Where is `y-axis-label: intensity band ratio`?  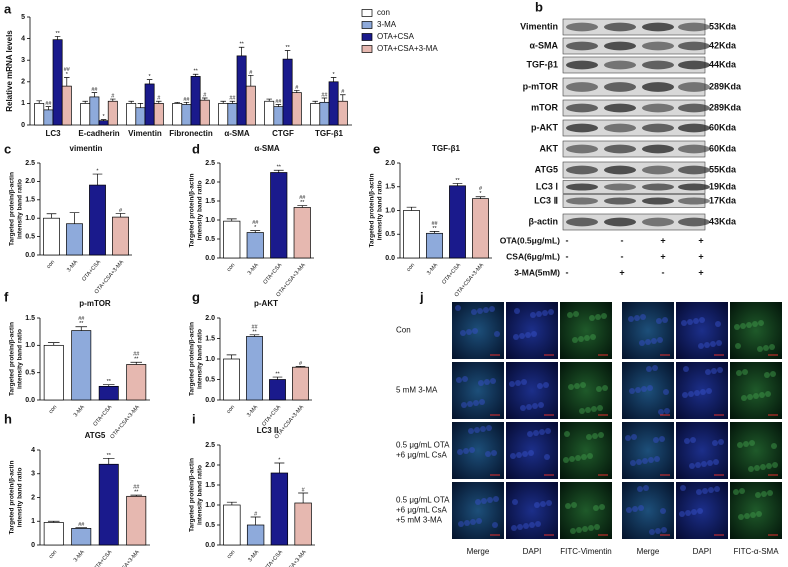
y-axis-label: intensity band ratio is located at coordinates (20, 209).